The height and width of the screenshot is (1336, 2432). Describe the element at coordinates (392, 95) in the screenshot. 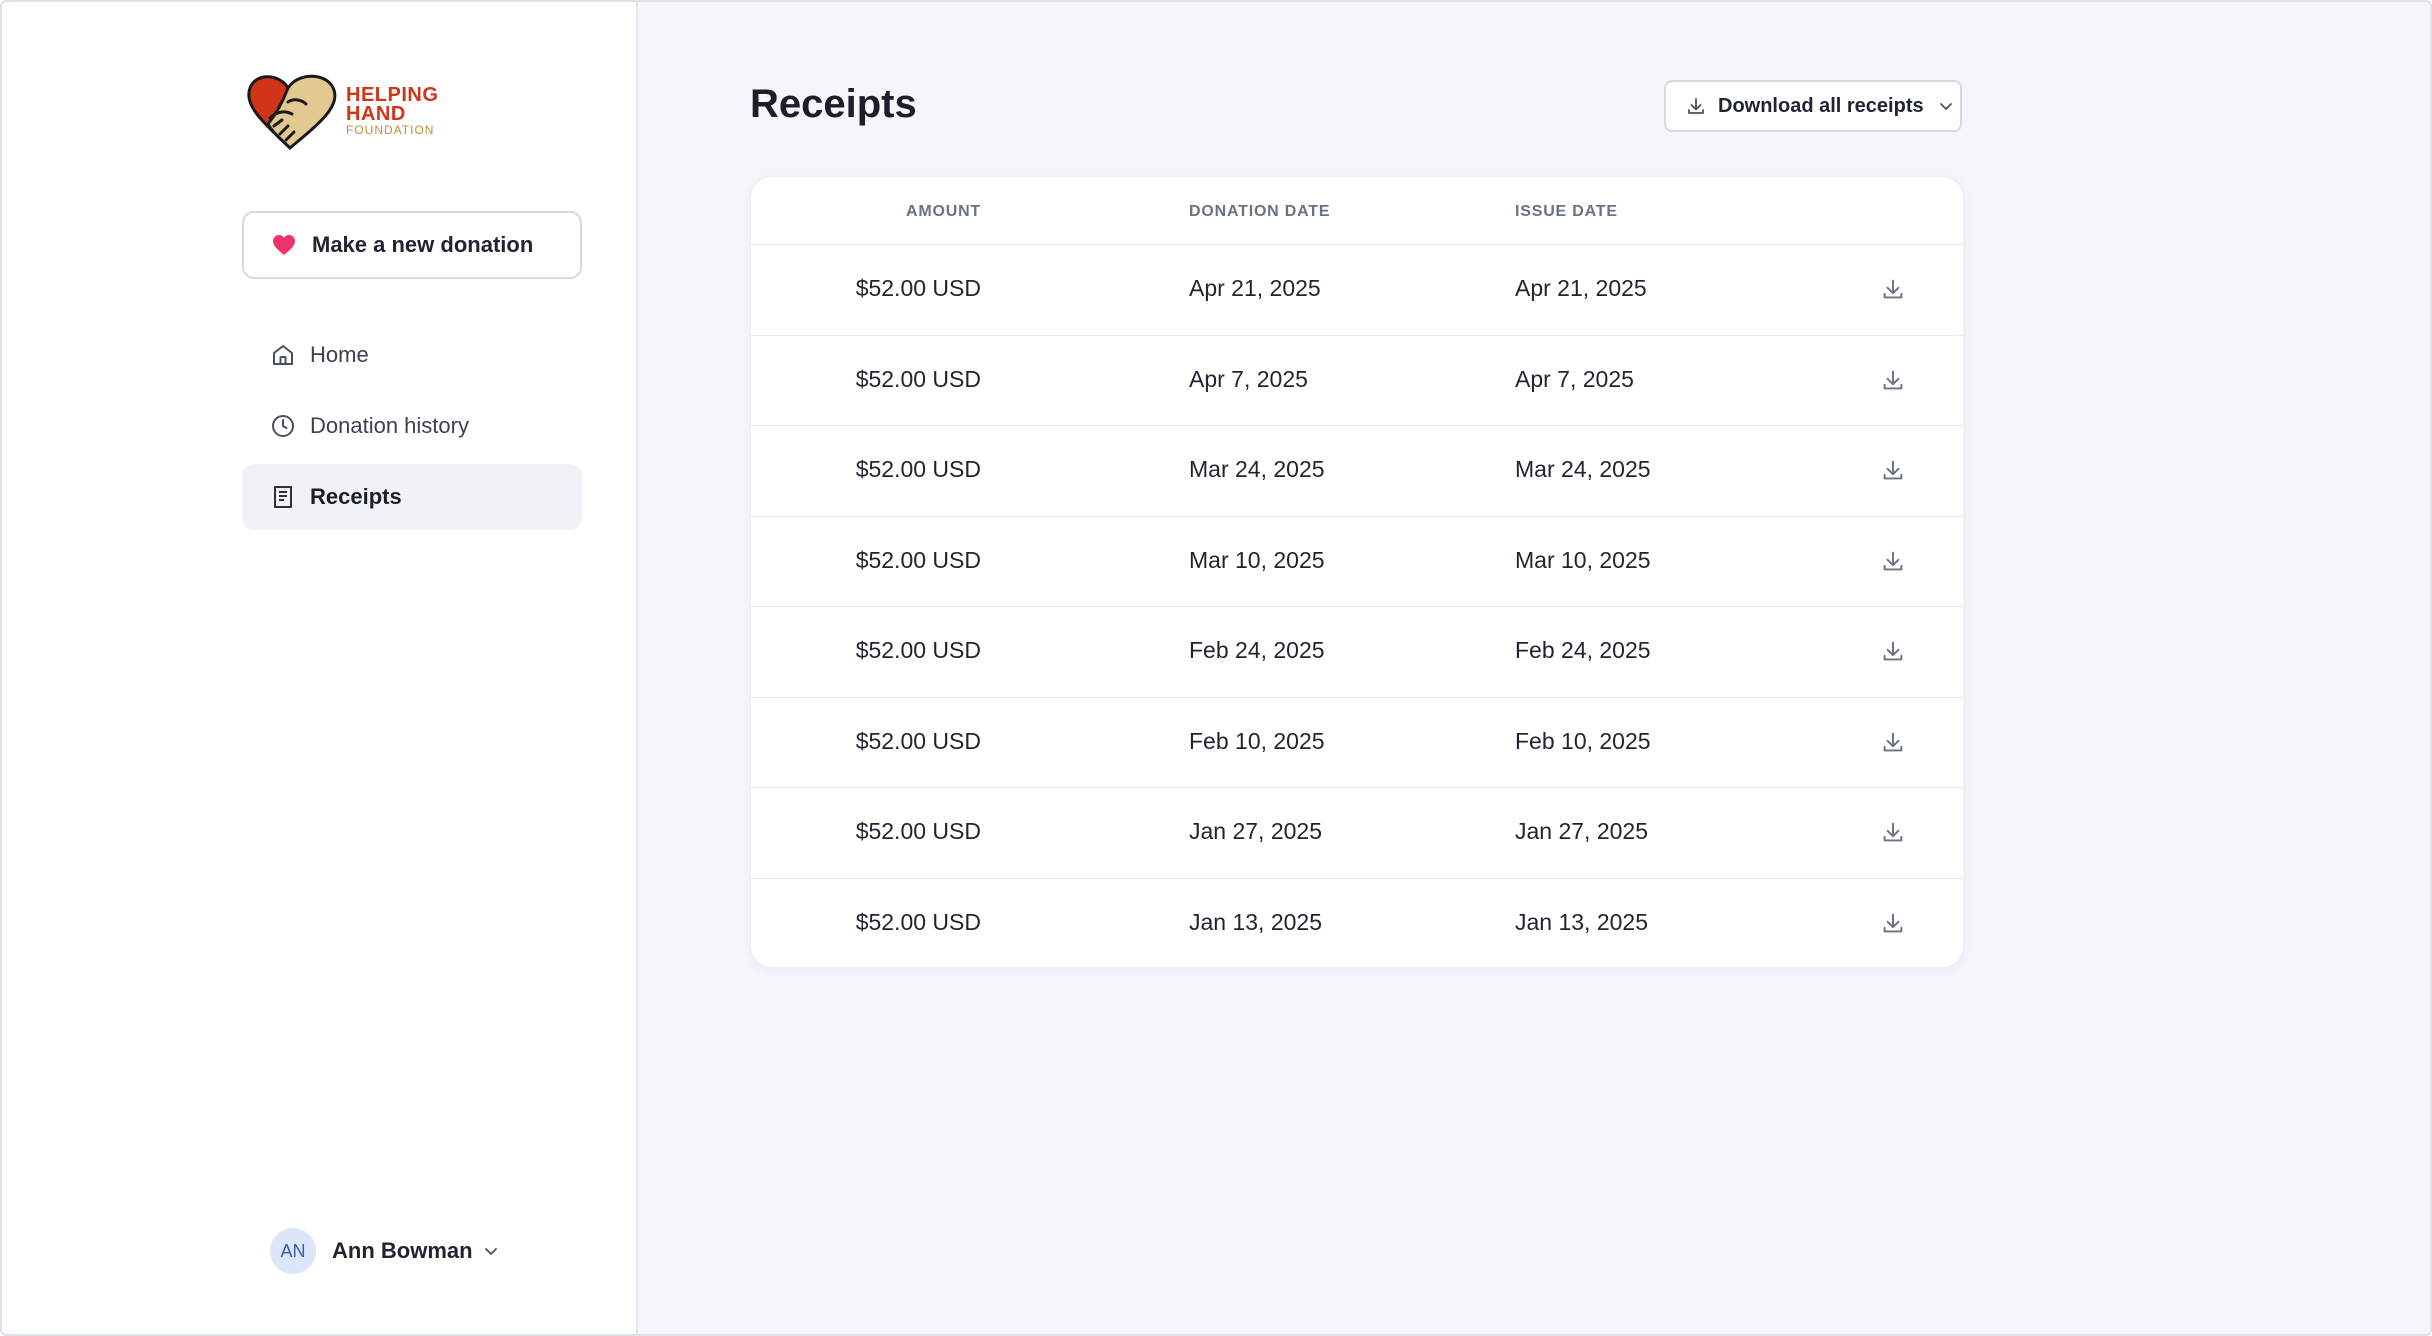

I see `brand-name-line1: HELPING` at that location.